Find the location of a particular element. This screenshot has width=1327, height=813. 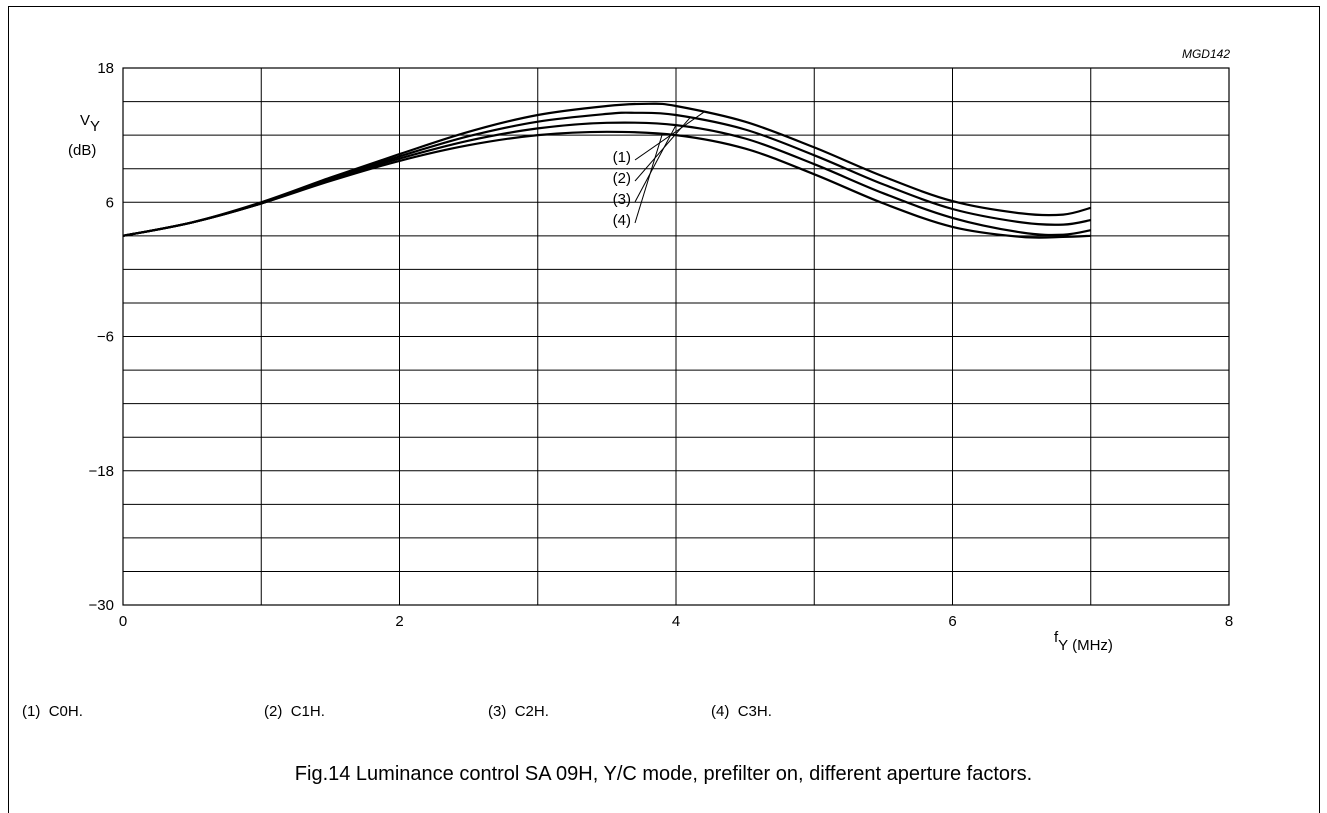

y-tick-label: 18 is located at coordinates (105, 68).